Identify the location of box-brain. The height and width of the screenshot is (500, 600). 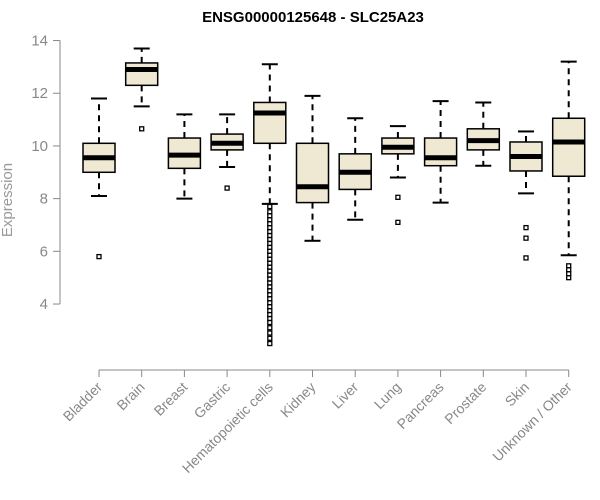
(141, 89).